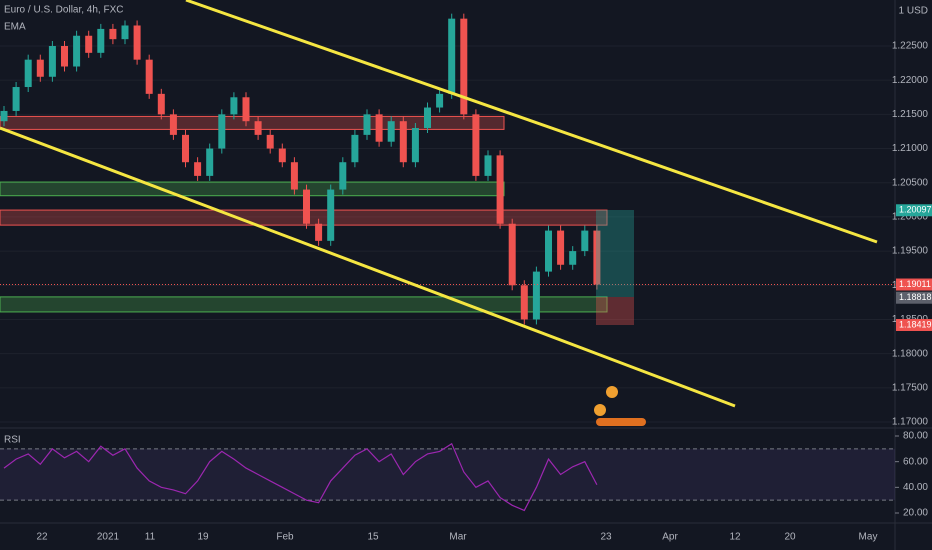  Describe the element at coordinates (735, 537) in the screenshot. I see `x-tick-label: 12` at that location.